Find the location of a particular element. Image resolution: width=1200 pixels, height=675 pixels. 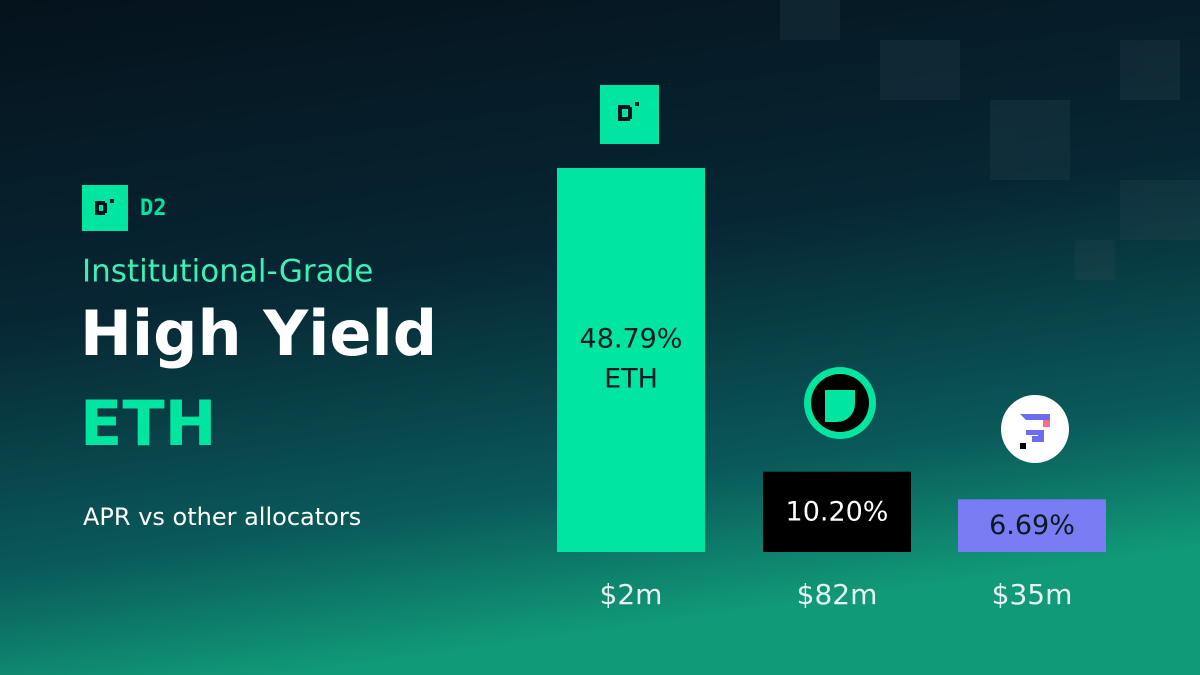

category-label: $35m is located at coordinates (1032, 594).